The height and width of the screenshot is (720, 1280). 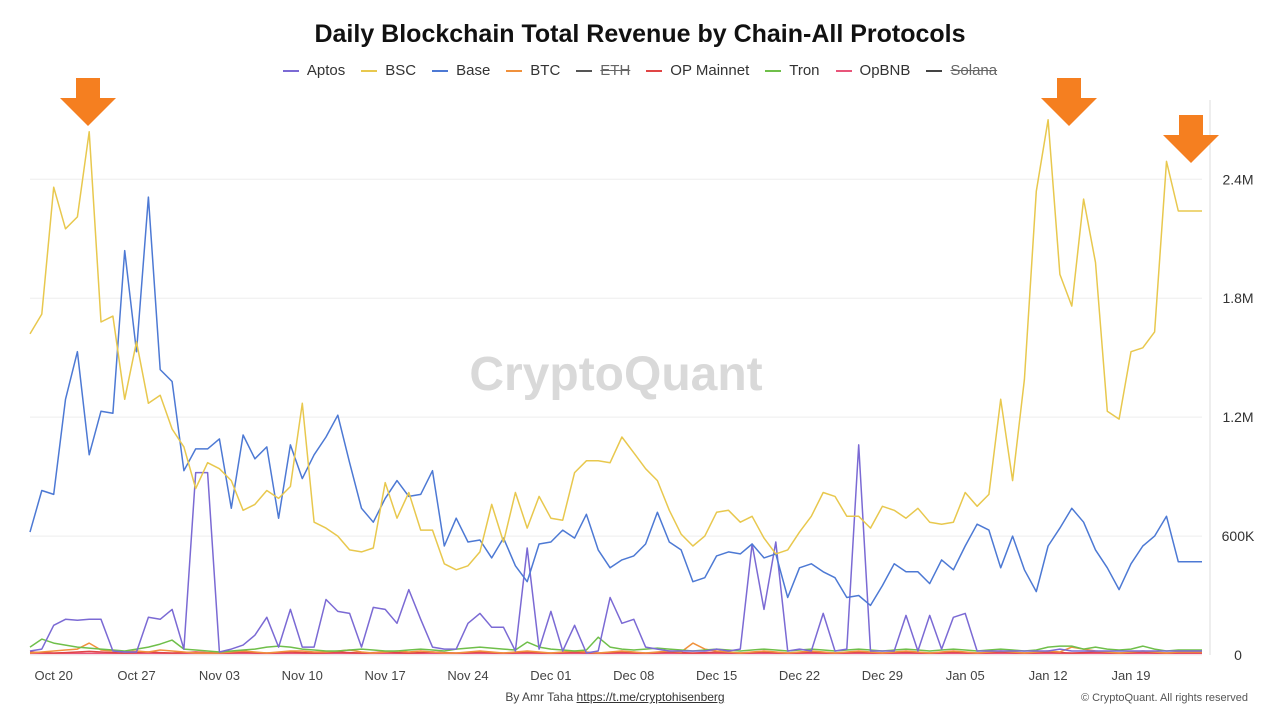 What do you see at coordinates (633, 675) in the screenshot?
I see `x-tick-label: Dec 08` at bounding box center [633, 675].